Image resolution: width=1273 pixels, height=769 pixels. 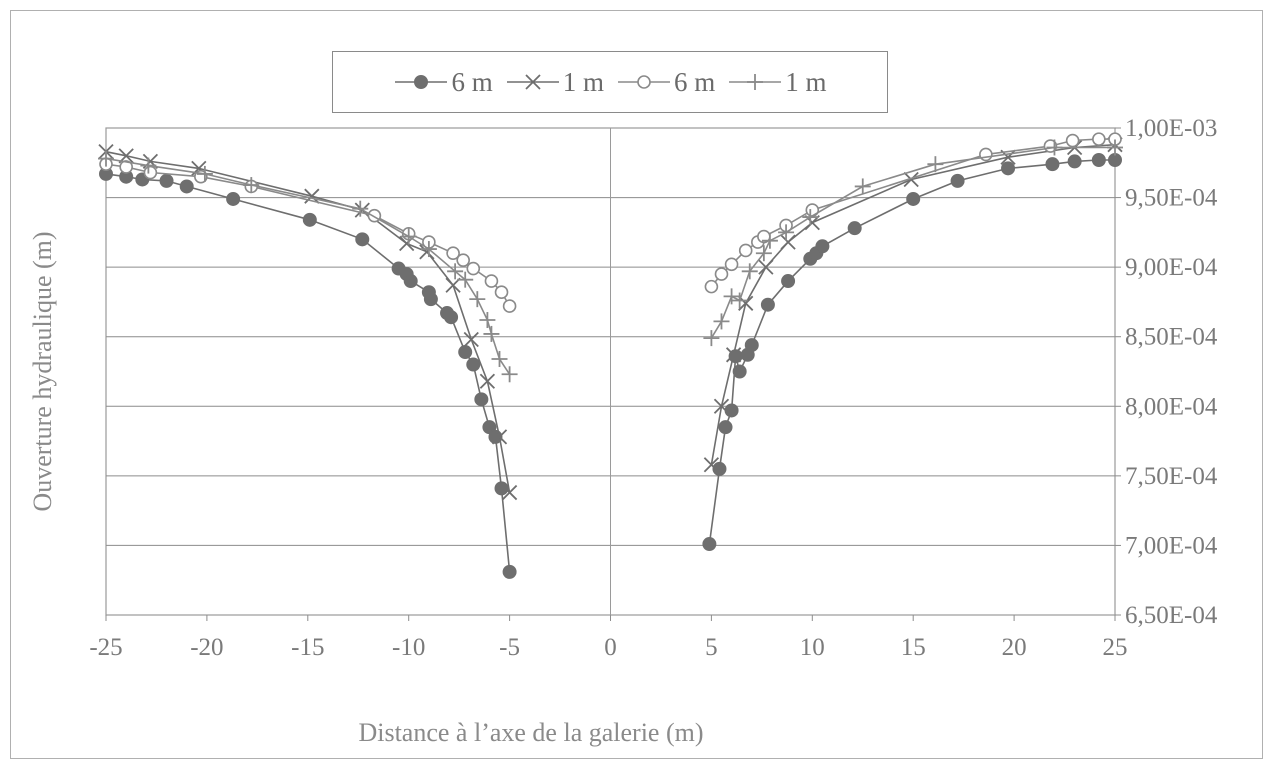 I want to click on legend-item: 1 m, so click(x=554, y=82).